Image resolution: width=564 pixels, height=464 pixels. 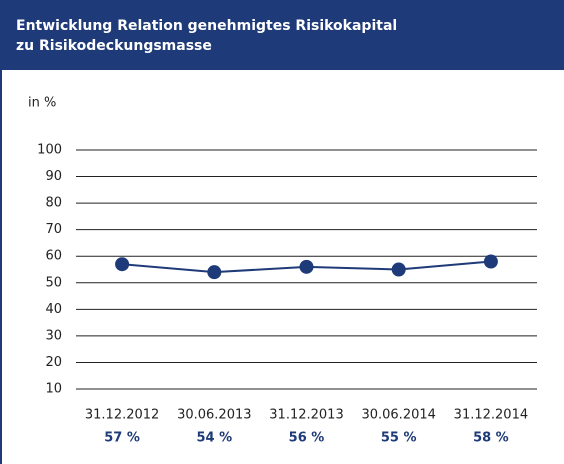 I want to click on data-label: 55 %, so click(x=399, y=438).